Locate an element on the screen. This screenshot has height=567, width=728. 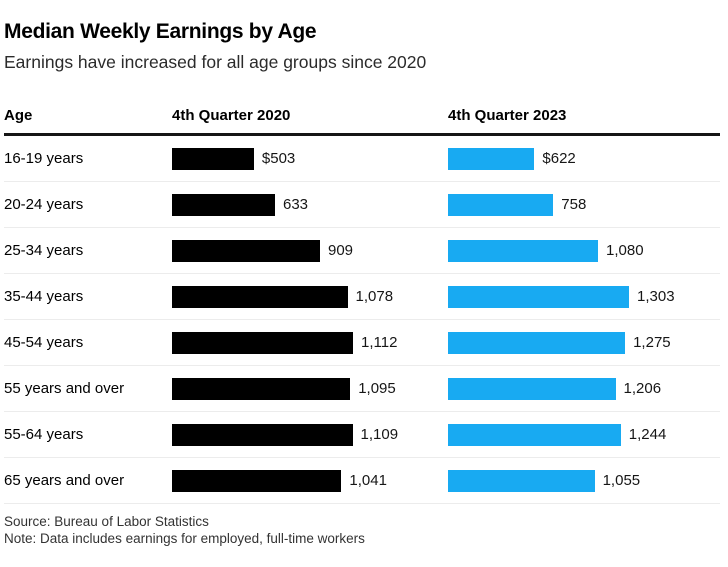
value-label-2023: 1,275 is located at coordinates (652, 342).